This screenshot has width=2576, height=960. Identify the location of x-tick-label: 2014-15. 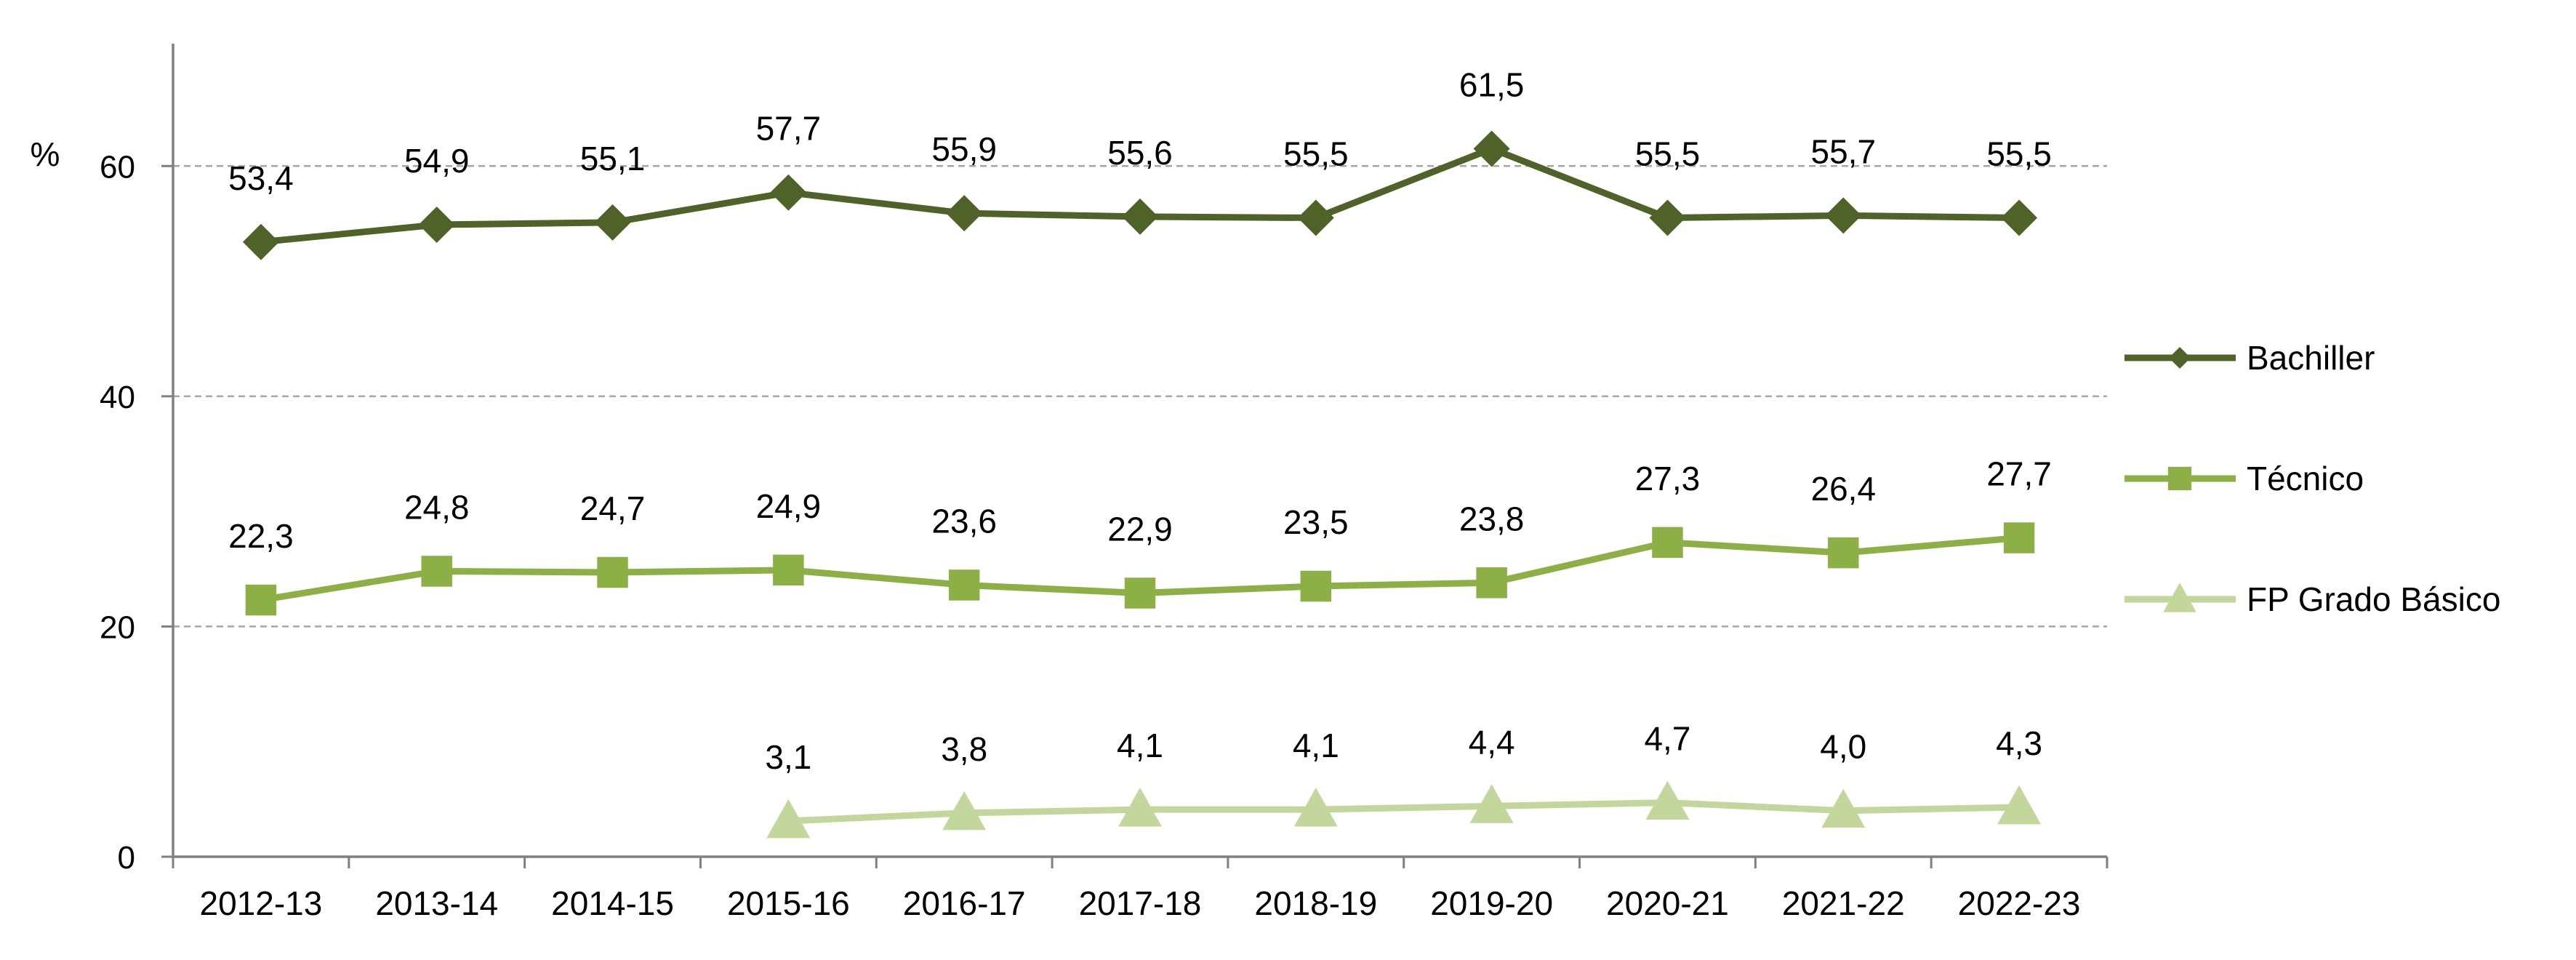
(612, 903).